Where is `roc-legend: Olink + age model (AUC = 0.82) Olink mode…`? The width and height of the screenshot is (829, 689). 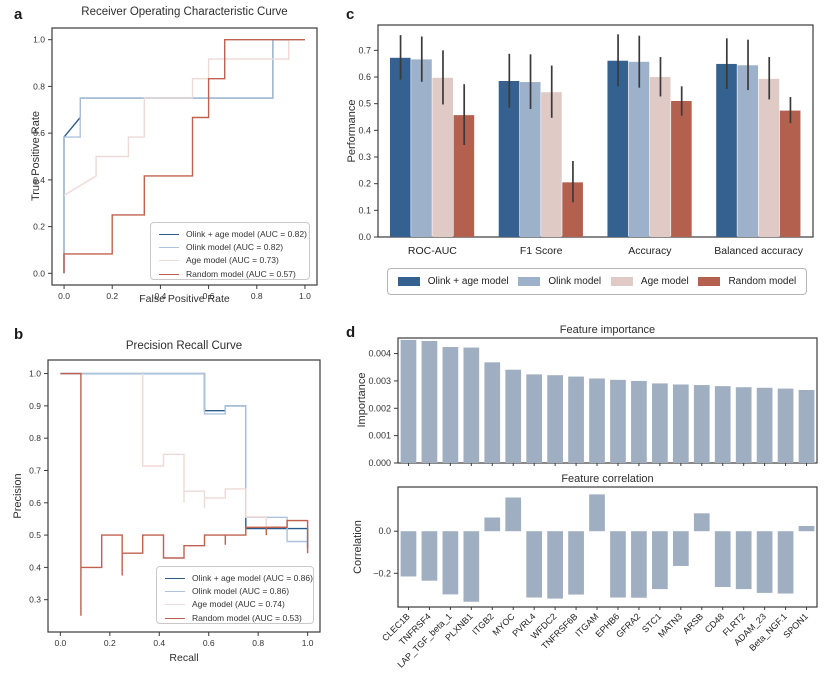 roc-legend: Olink + age model (AUC = 0.82) Olink mode… is located at coordinates (230, 251).